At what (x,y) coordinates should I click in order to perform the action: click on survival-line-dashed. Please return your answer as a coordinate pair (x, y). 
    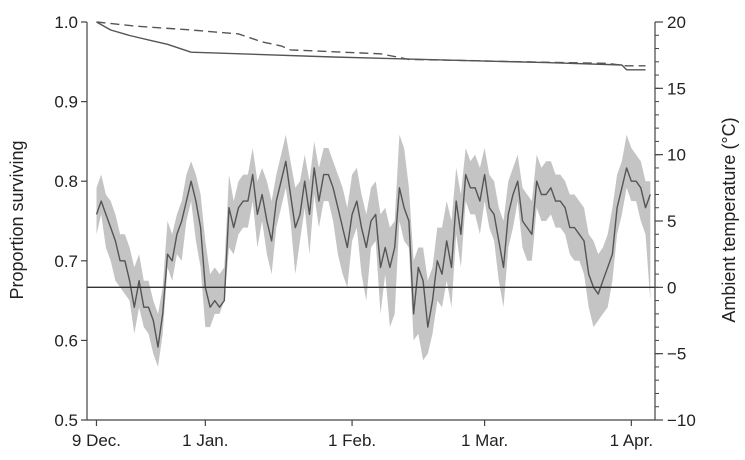
    Looking at the image, I should click on (371, 44).